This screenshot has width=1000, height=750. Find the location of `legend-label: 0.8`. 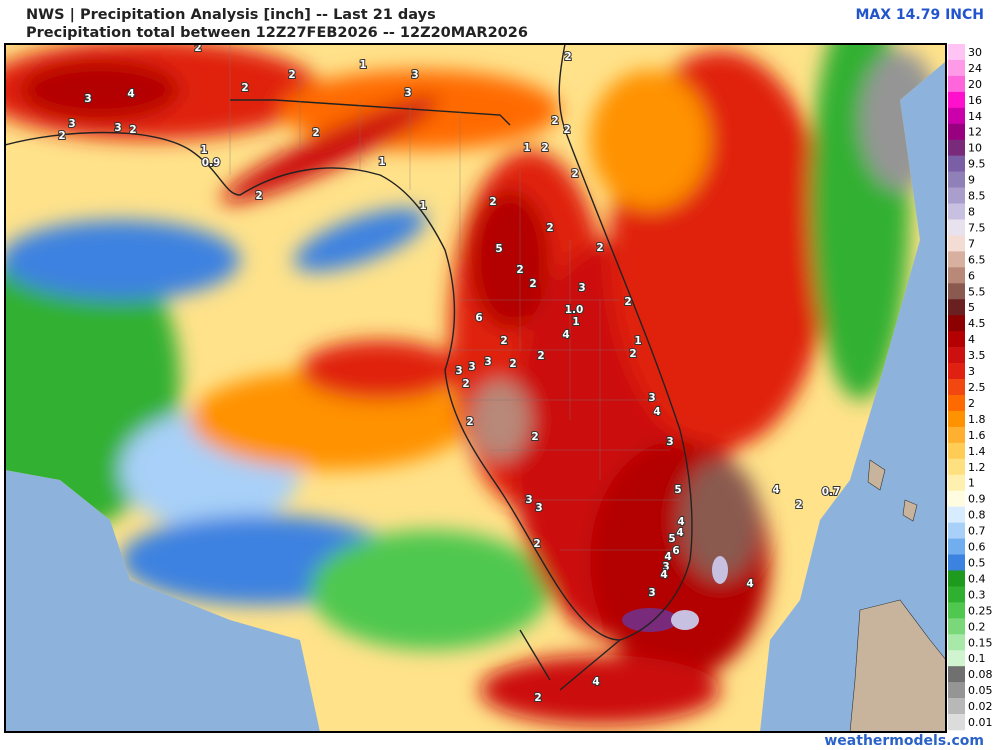

legend-label: 0.8 is located at coordinates (977, 515).